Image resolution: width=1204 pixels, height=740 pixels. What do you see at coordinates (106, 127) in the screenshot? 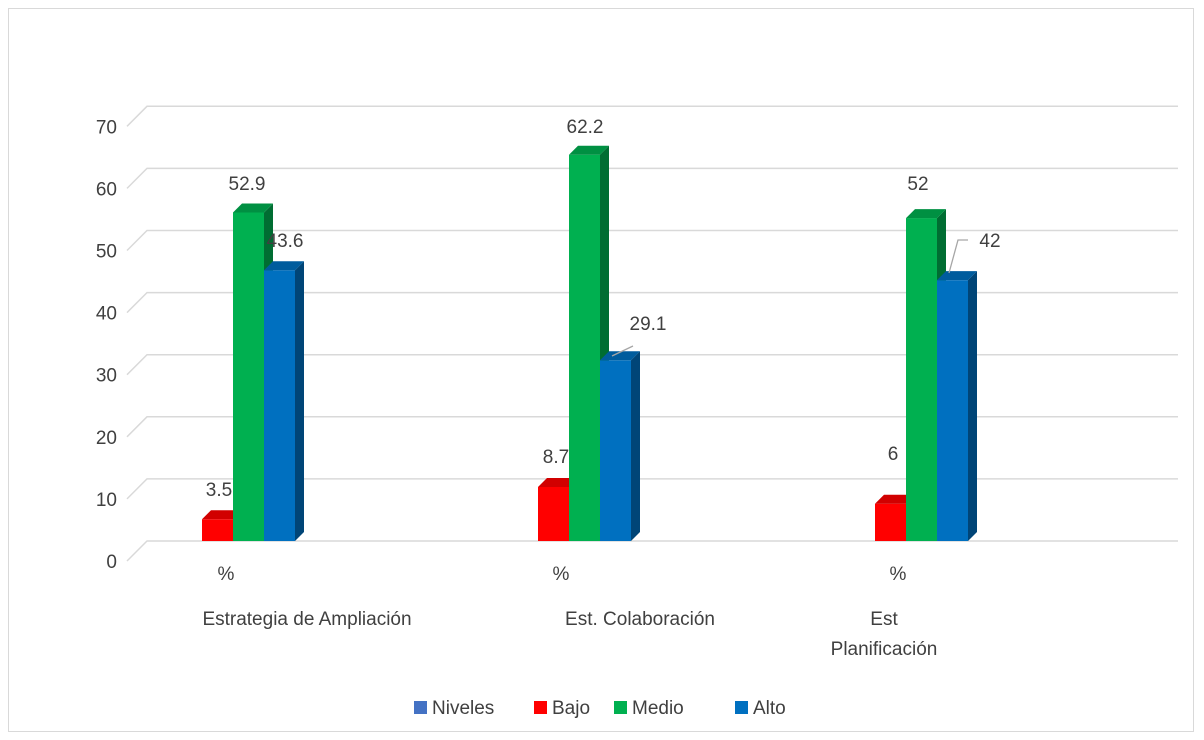
I see `y-tick-label: 70` at bounding box center [106, 127].